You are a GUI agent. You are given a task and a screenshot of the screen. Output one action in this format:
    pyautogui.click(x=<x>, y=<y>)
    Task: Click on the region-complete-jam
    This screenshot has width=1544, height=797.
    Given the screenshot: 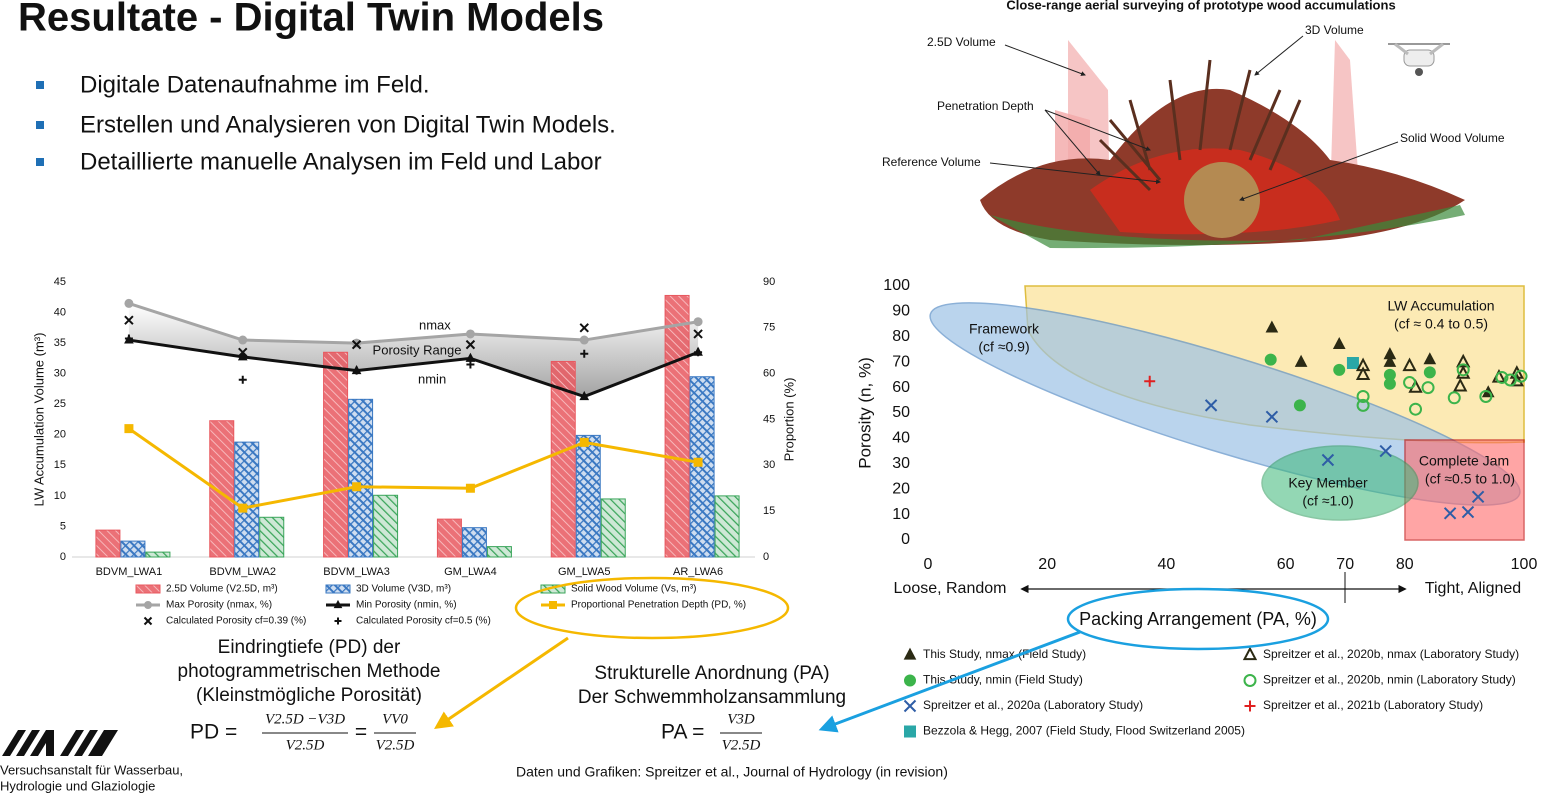 What is the action you would take?
    pyautogui.click(x=1464, y=490)
    